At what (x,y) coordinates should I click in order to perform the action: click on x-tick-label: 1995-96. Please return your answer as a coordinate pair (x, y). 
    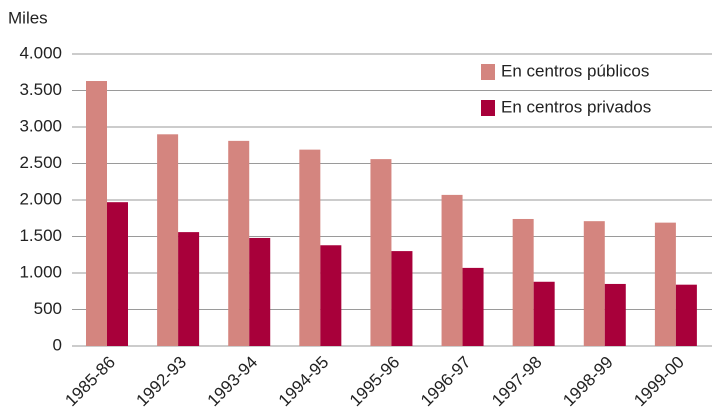
    Looking at the image, I should click on (375, 382).